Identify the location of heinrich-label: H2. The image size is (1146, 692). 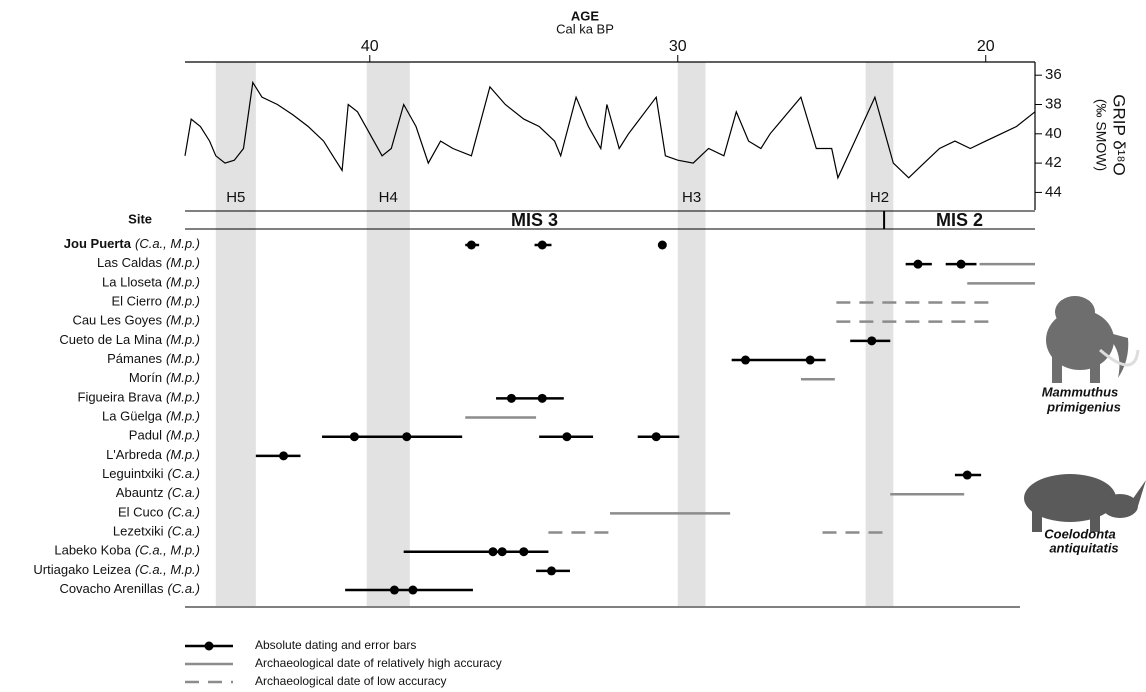
(879, 197).